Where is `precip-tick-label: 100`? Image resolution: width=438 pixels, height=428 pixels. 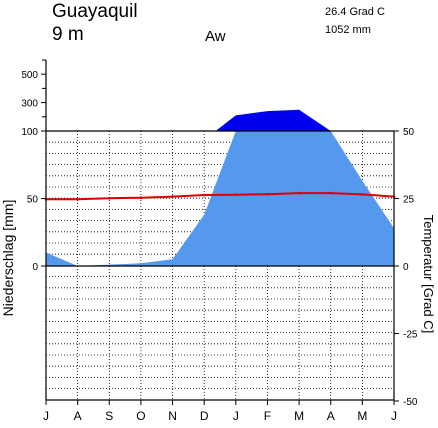
precip-tick-label: 100 is located at coordinates (29, 132).